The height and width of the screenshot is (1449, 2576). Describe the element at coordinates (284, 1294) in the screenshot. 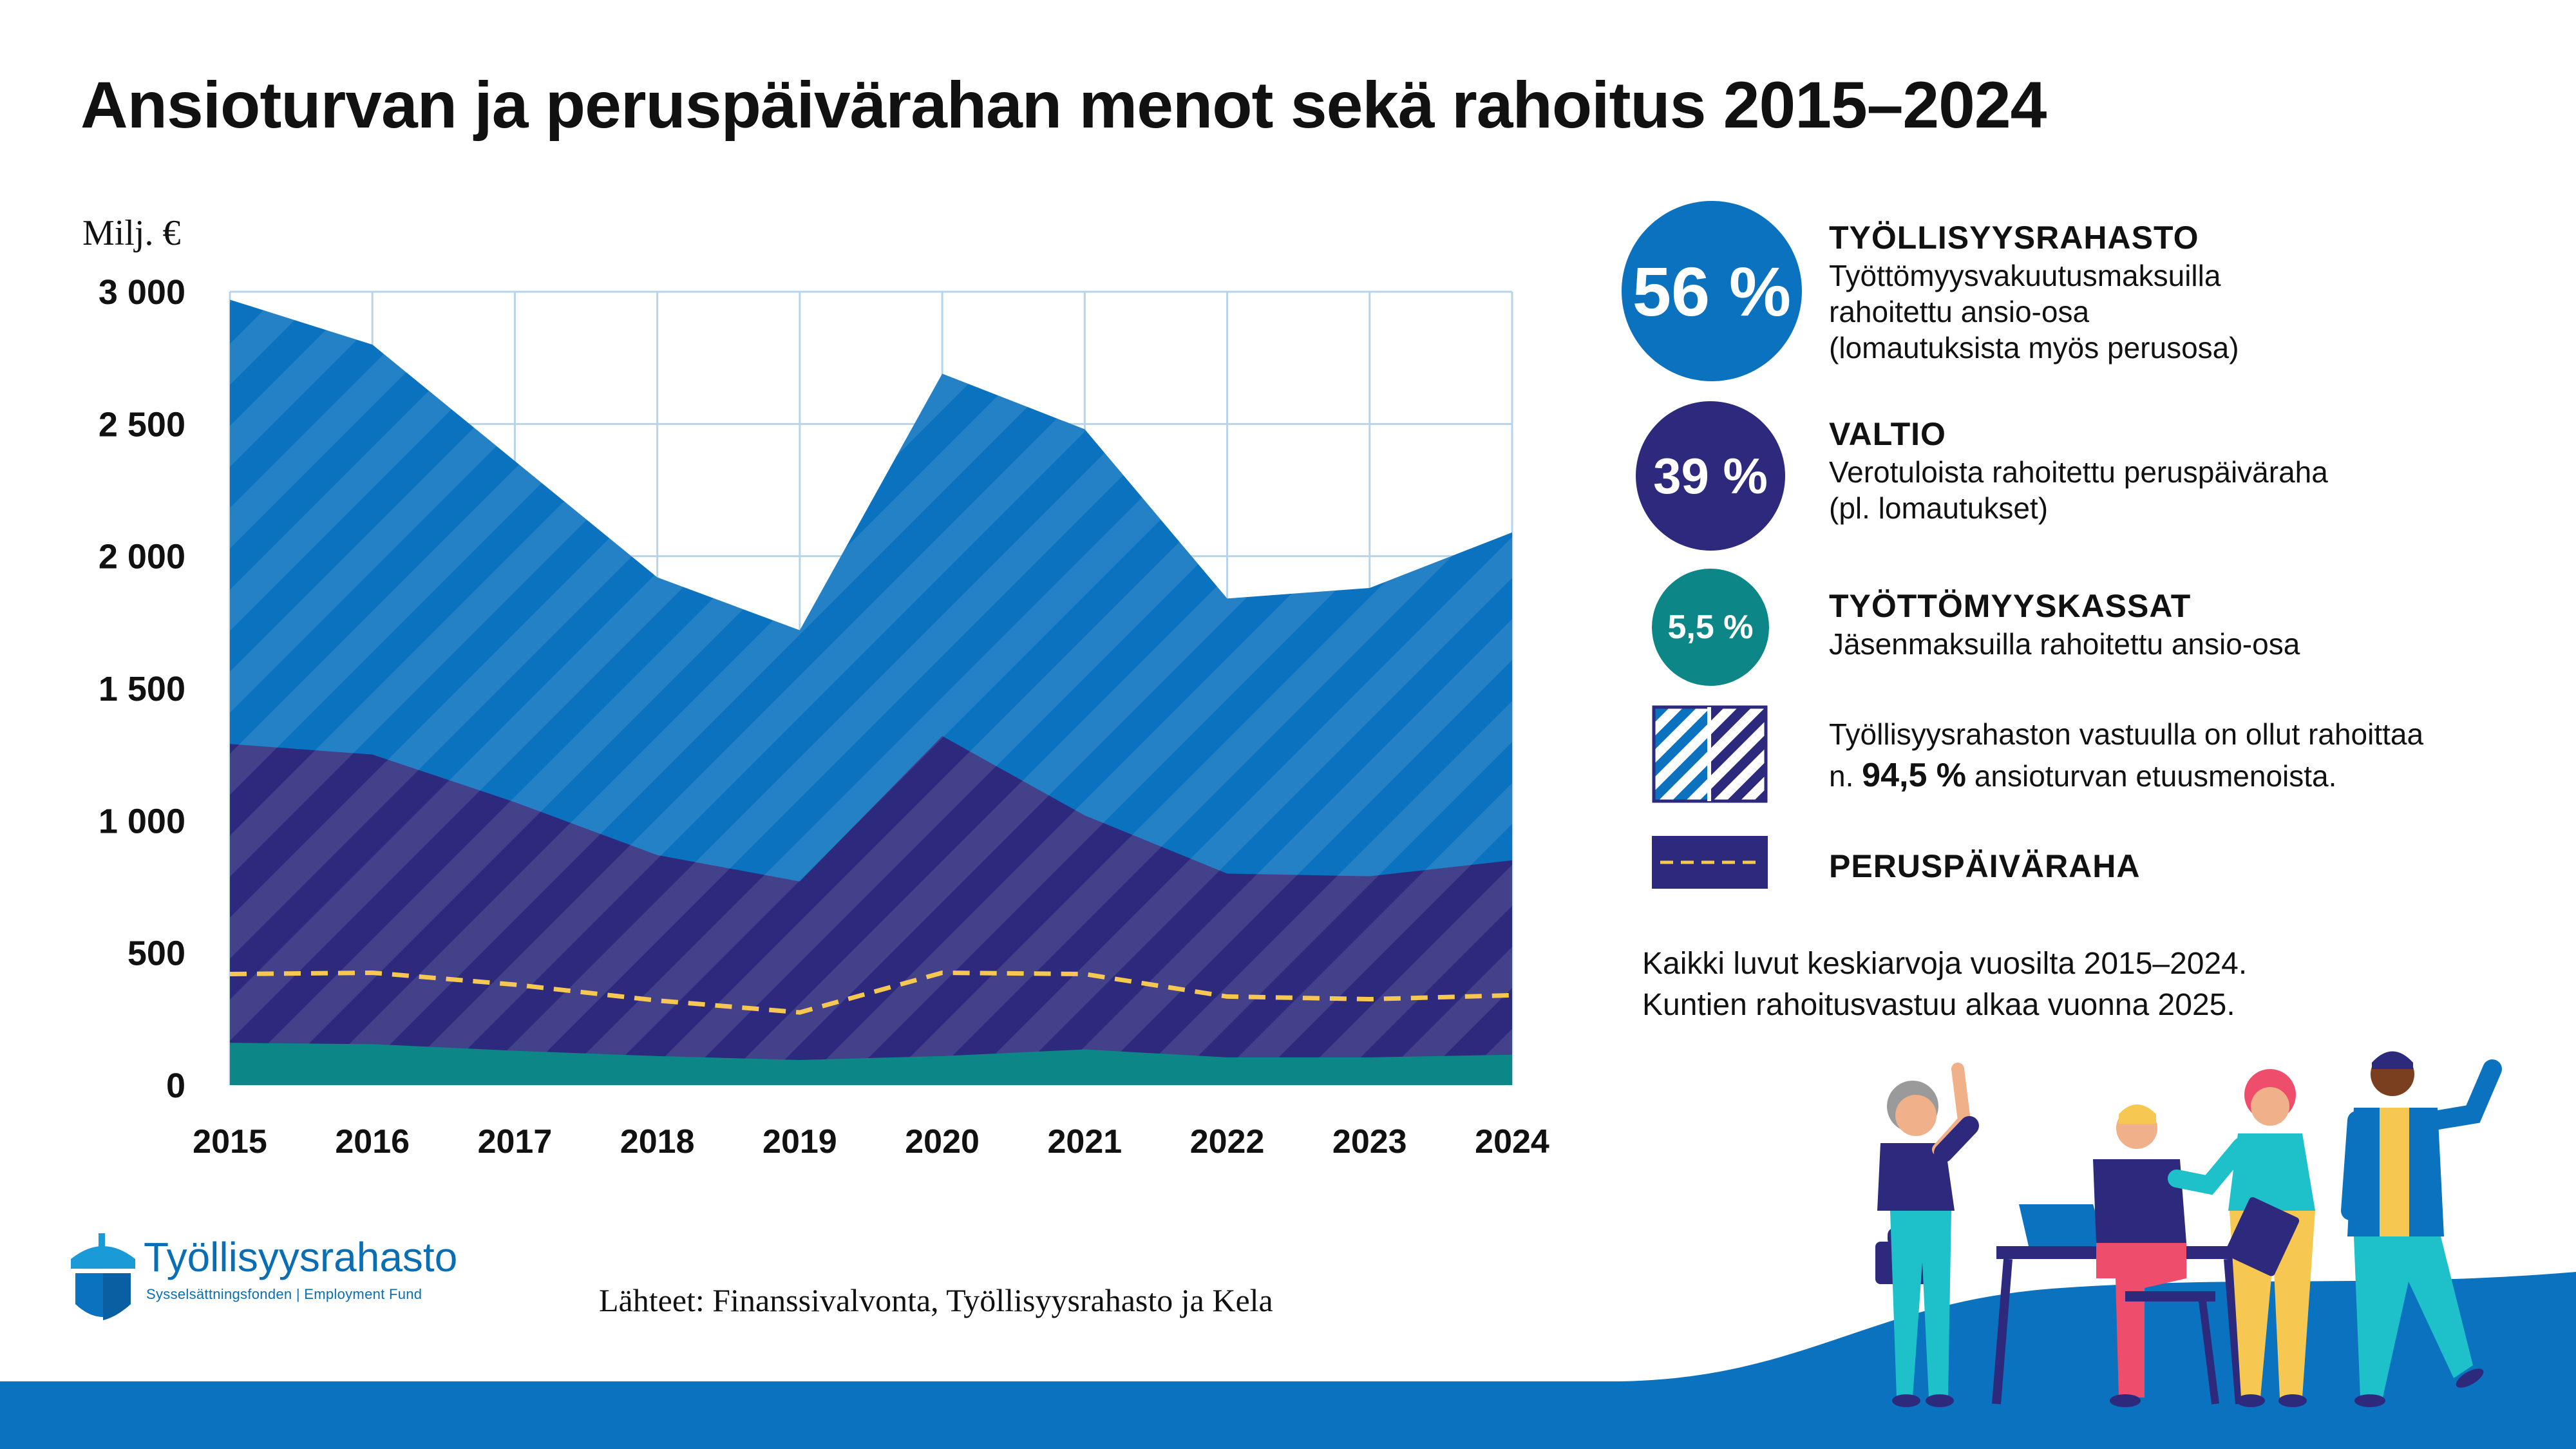

I see `logo-subtitle: Sysselsättningsfonden | Employment Fund` at that location.